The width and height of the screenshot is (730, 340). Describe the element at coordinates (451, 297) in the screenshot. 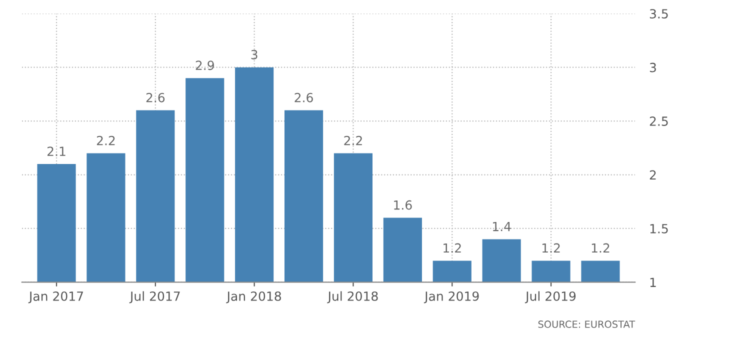

I see `x-tick-label: Jan 2019` at that location.